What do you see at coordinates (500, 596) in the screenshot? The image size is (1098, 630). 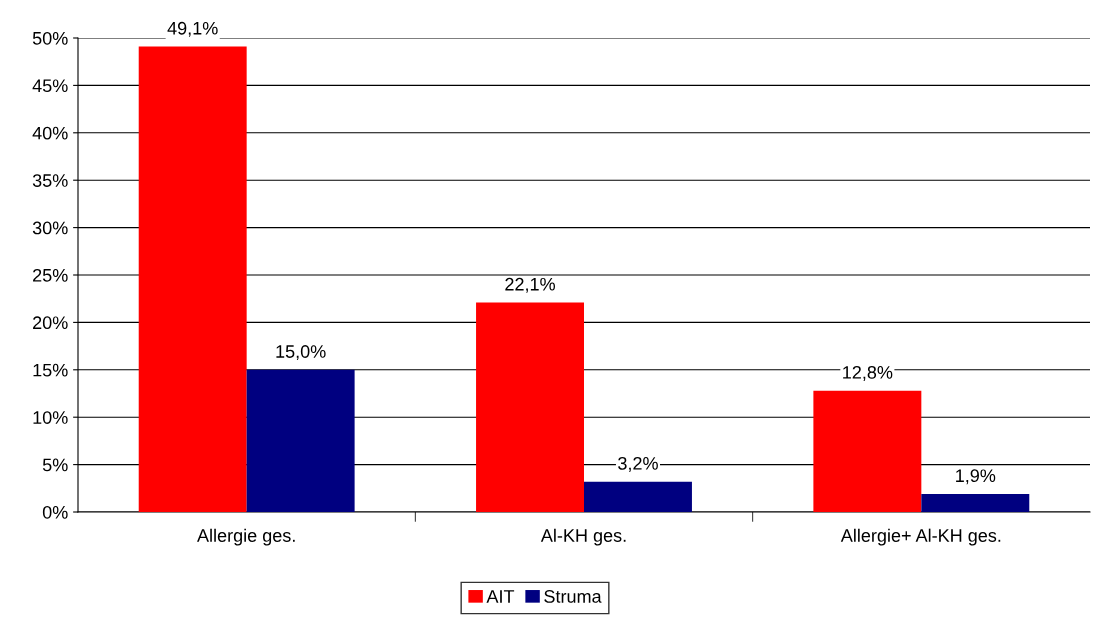 I see `legend-label: AIT` at bounding box center [500, 596].